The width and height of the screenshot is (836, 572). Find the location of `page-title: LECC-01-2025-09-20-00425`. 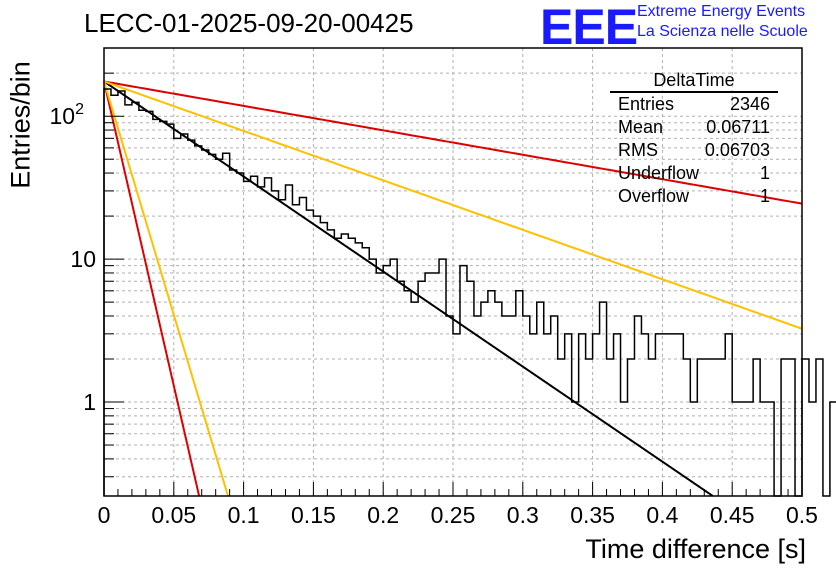

page-title: LECC-01-2025-09-20-00425 is located at coordinates (249, 23).